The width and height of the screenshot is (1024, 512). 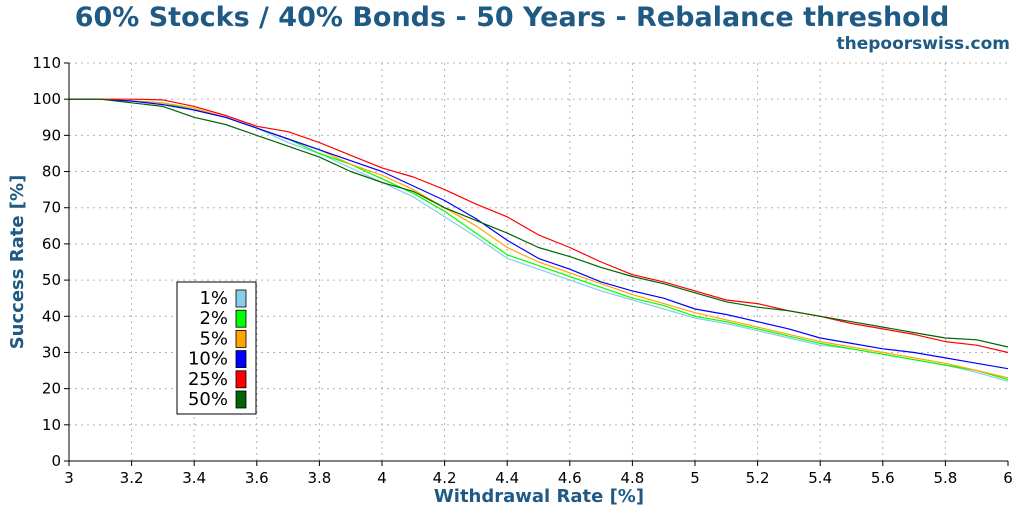 What do you see at coordinates (56, 461) in the screenshot?
I see `y-tick-label: 0` at bounding box center [56, 461].